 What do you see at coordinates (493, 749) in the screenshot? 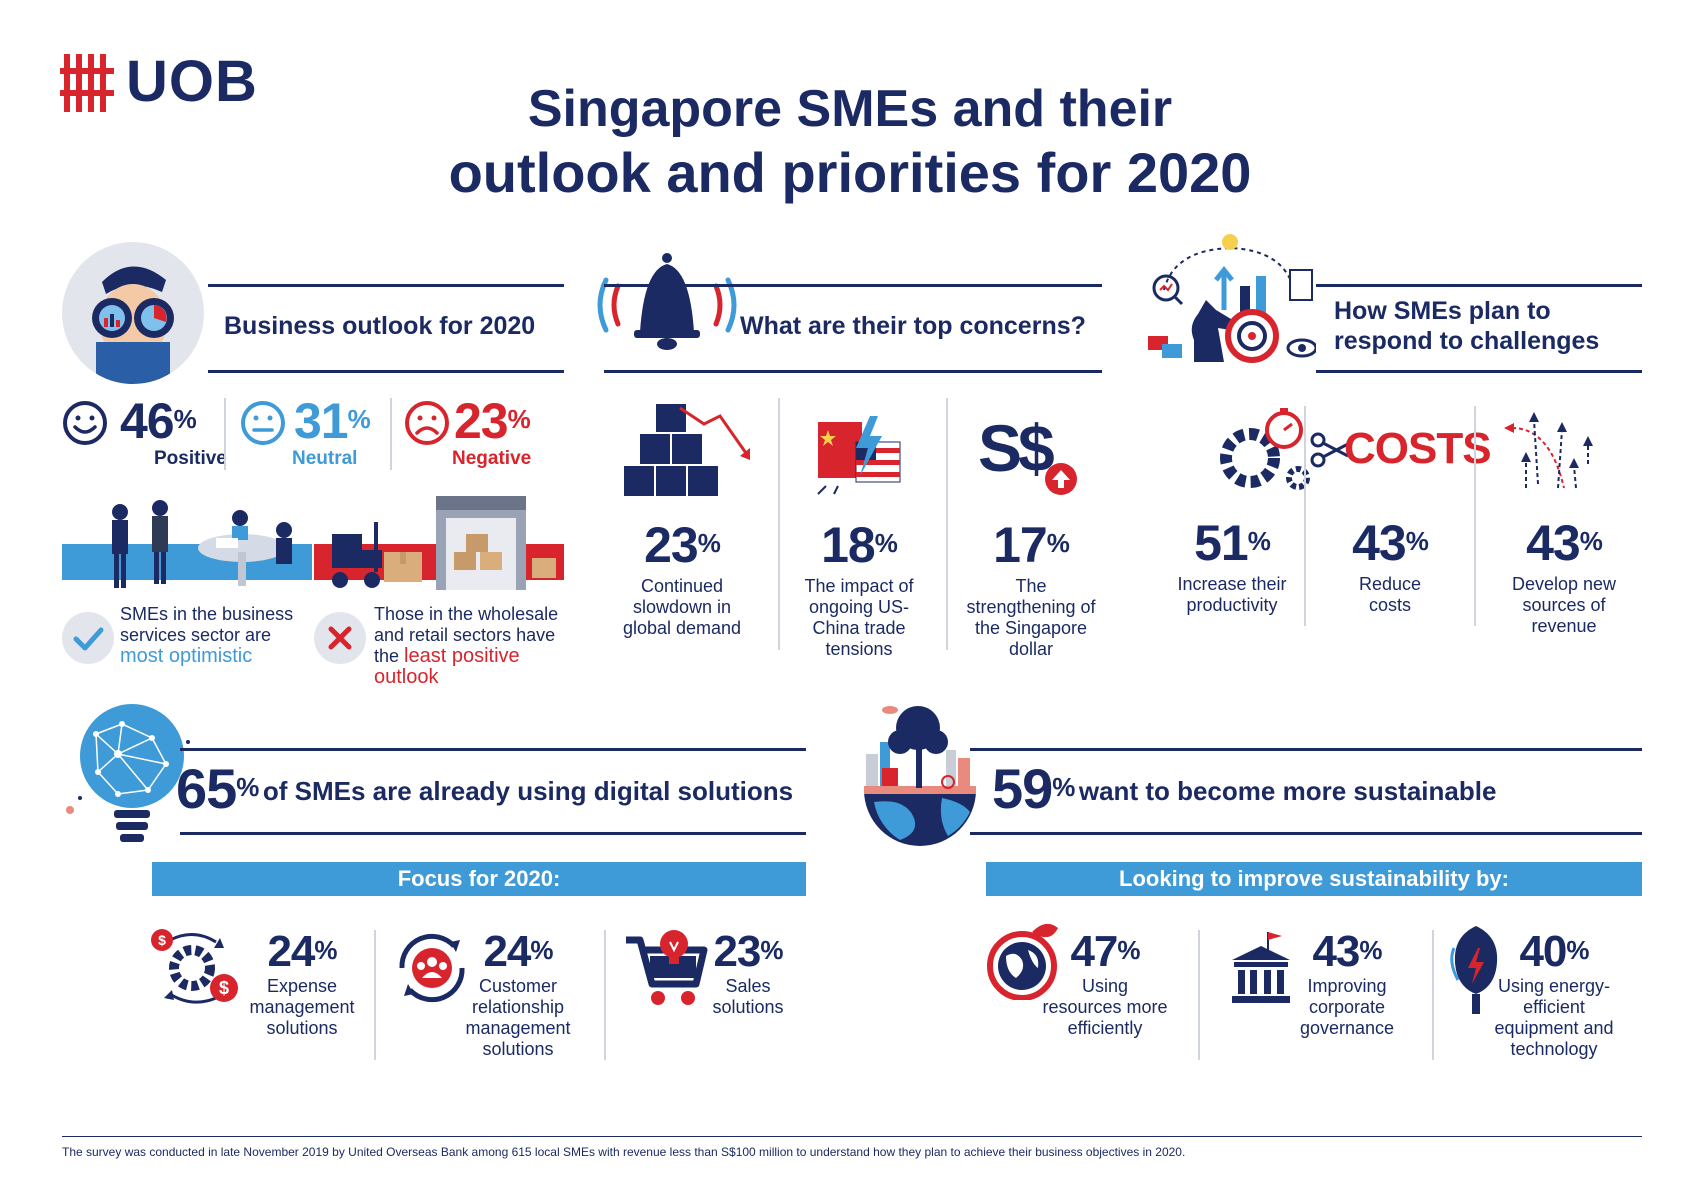
I see `digital-rule-top` at bounding box center [493, 749].